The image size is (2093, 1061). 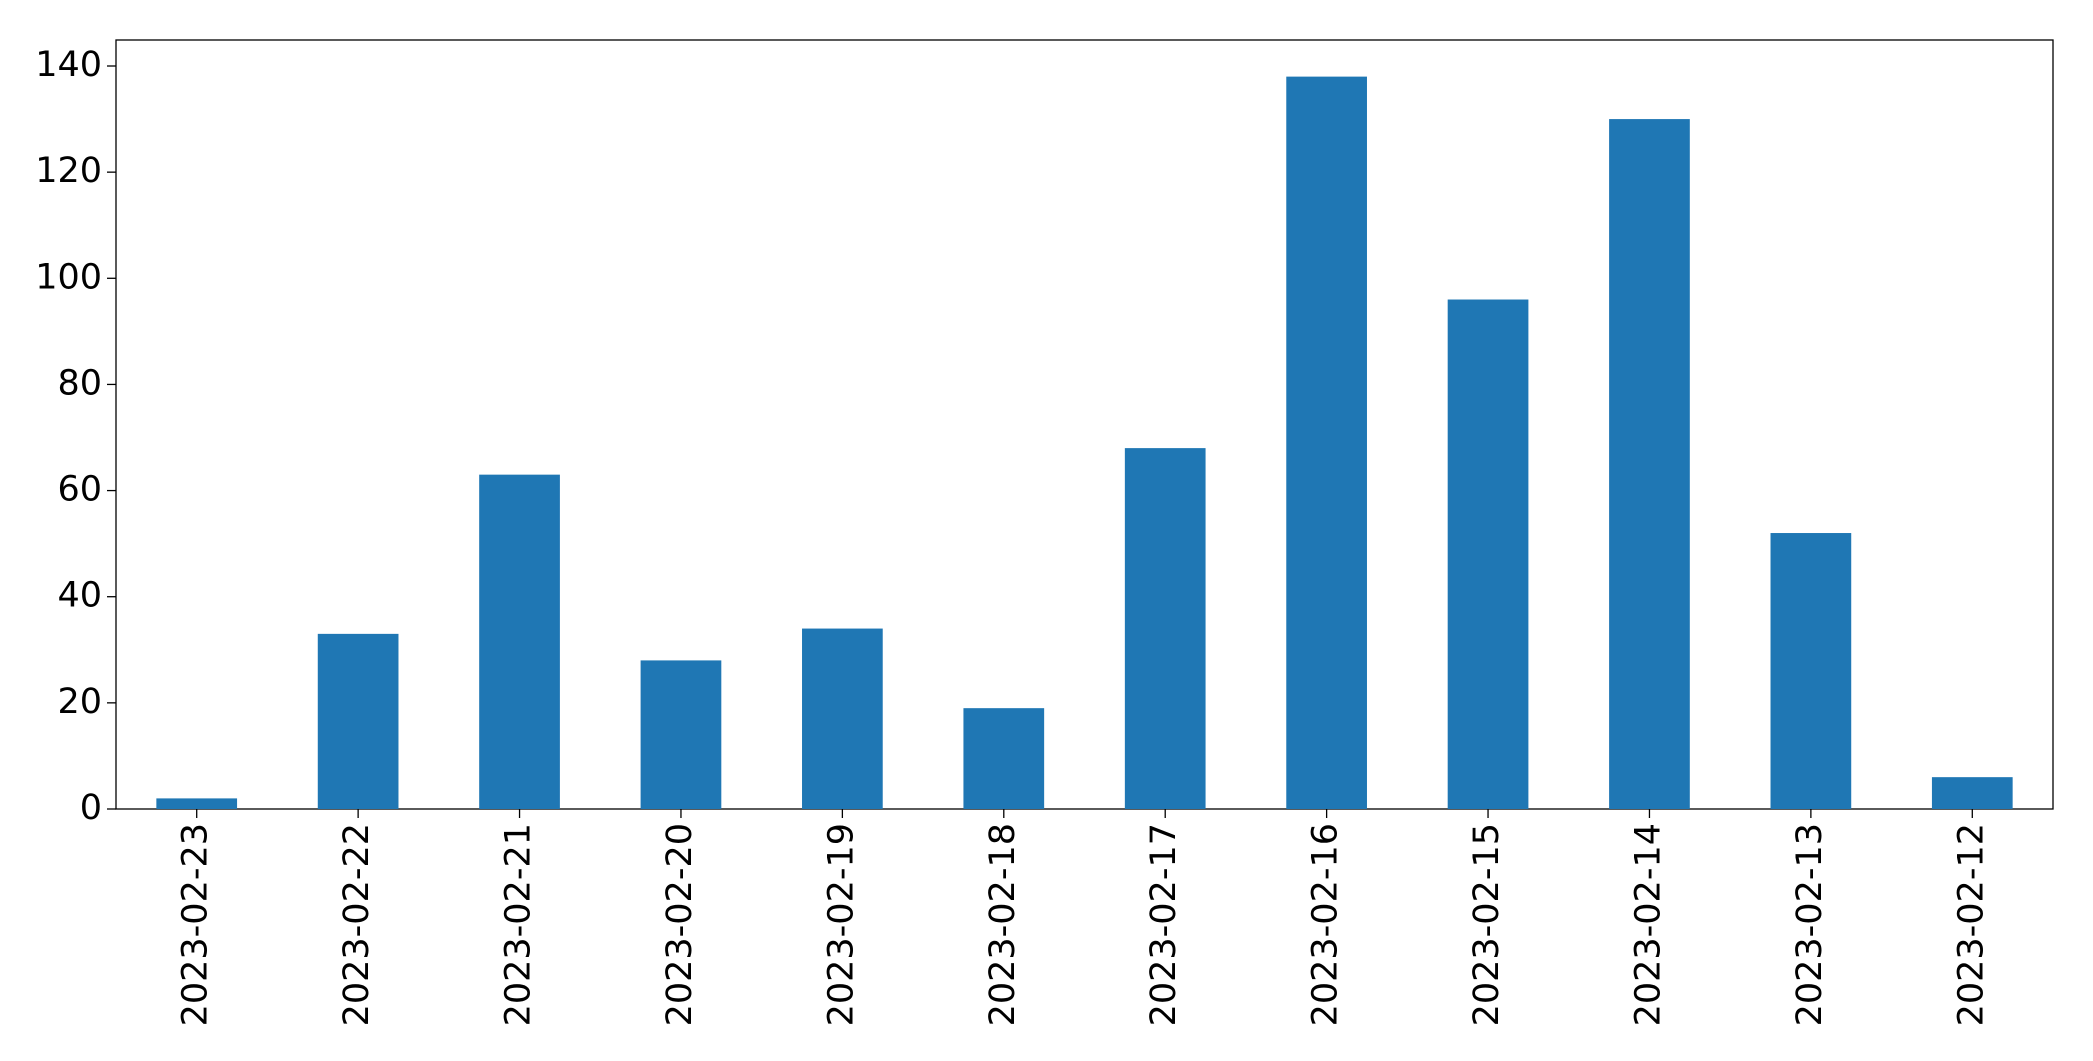 I want to click on y-tick-label: 40, so click(x=79, y=596).